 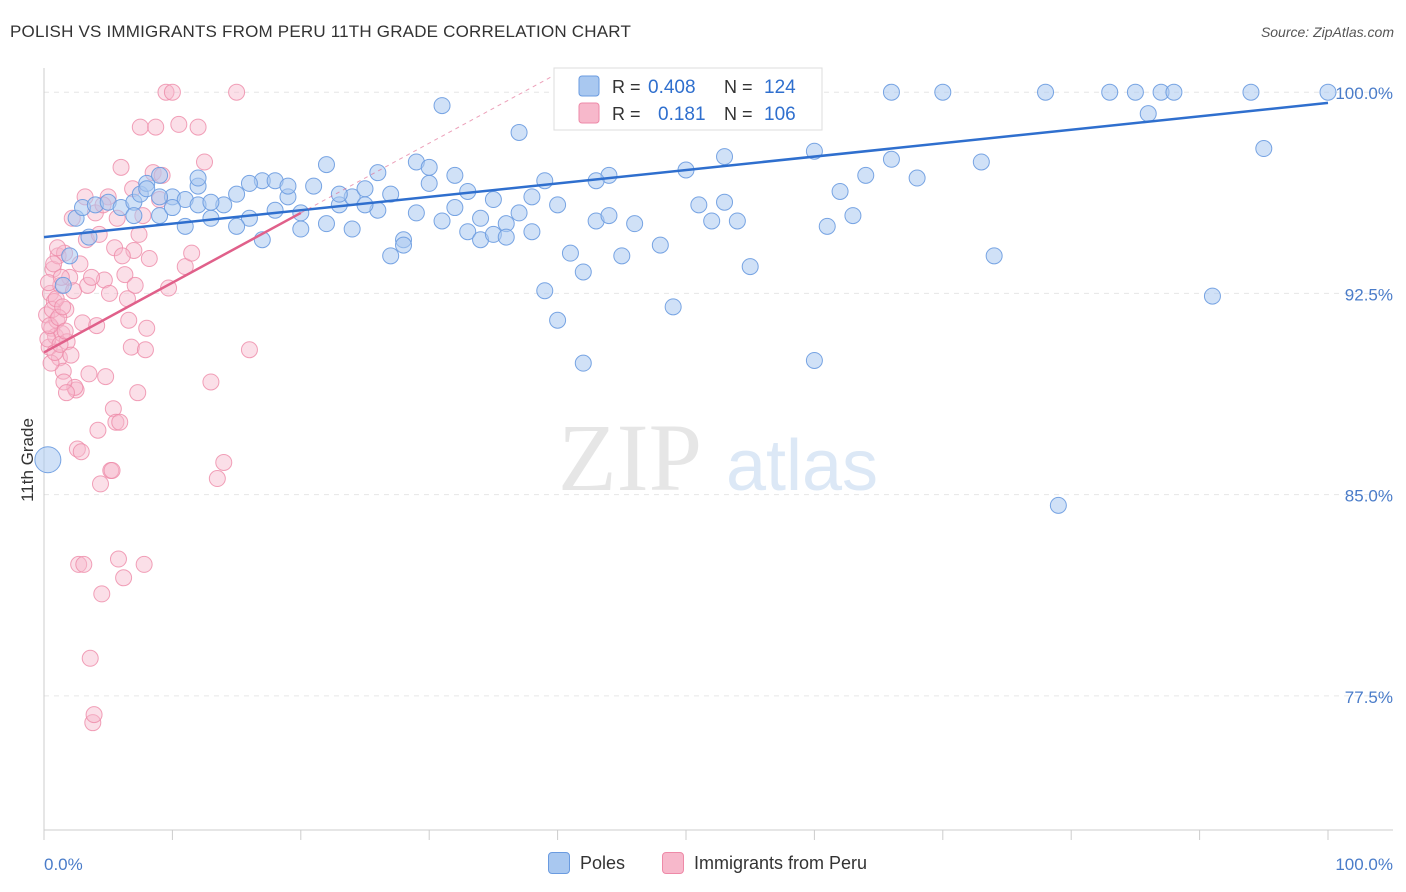 I want to click on trendline-poles, so click(x=686, y=170).